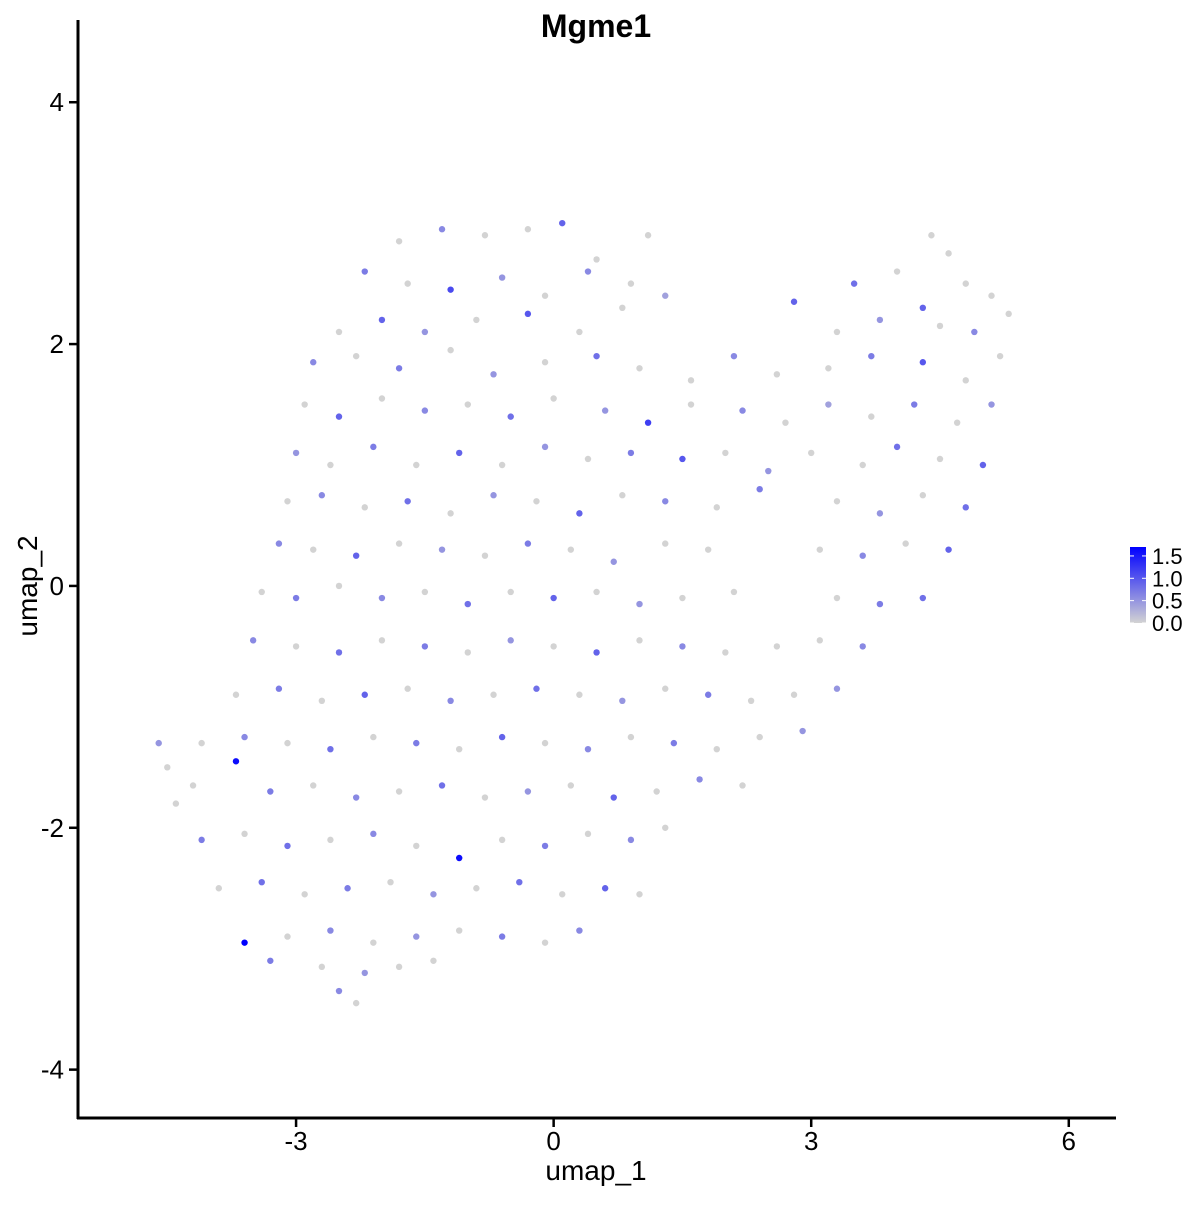  What do you see at coordinates (1138, 585) in the screenshot?
I see `legend-colorbar` at bounding box center [1138, 585].